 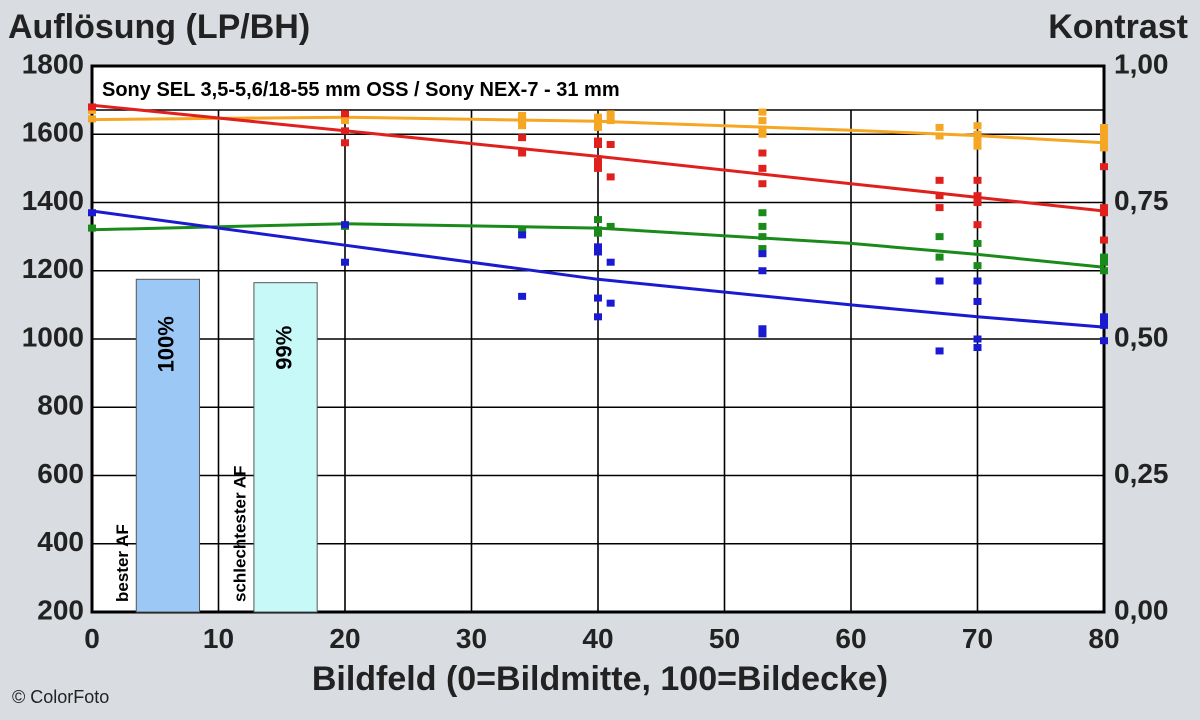 What do you see at coordinates (60, 609) in the screenshot?
I see `y-tick-label: 200` at bounding box center [60, 609].